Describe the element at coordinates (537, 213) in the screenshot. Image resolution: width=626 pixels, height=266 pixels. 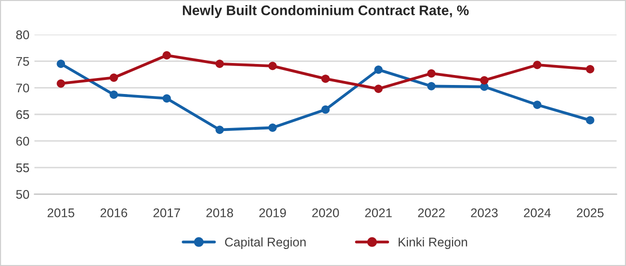
I see `x-tick-label: 2024` at that location.